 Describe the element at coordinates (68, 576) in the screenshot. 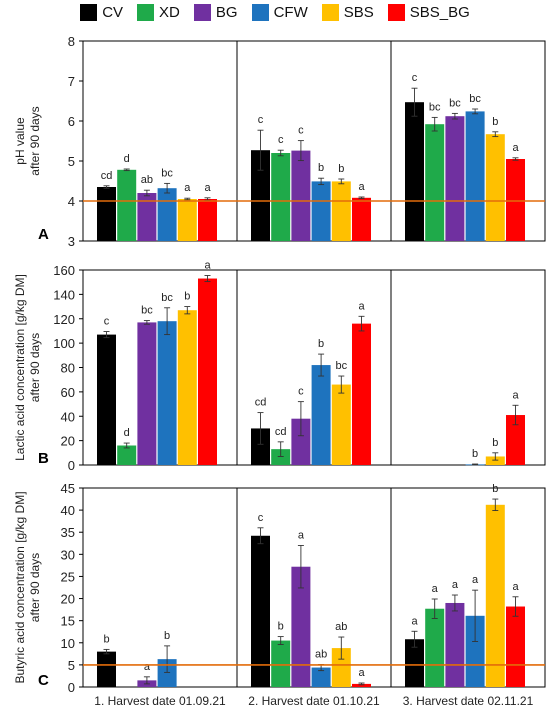

I see `y-tick-label: 25` at that location.